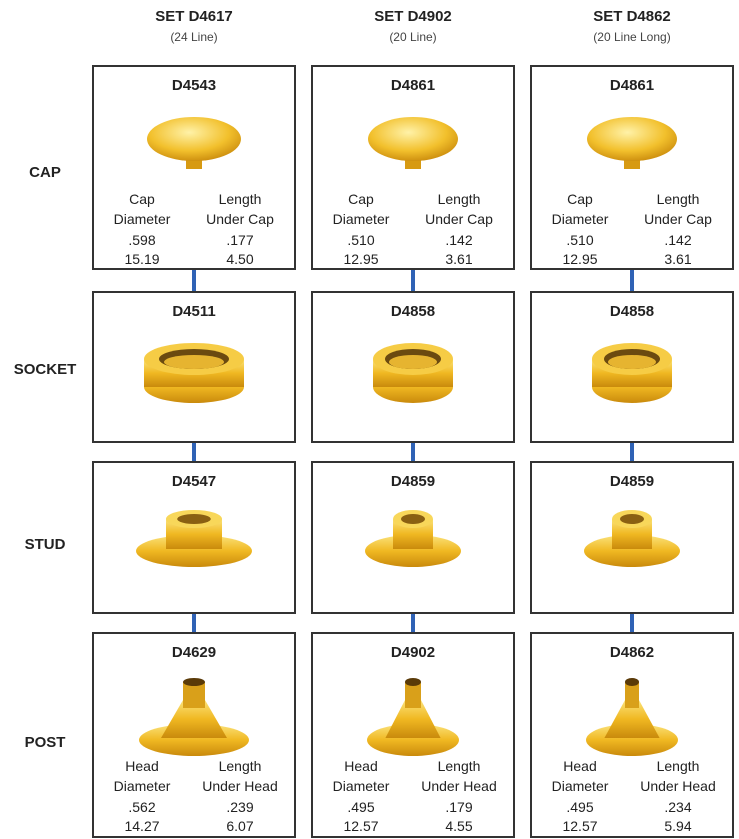  Describe the element at coordinates (632, 652) in the screenshot. I see `part-number: D4862` at that location.